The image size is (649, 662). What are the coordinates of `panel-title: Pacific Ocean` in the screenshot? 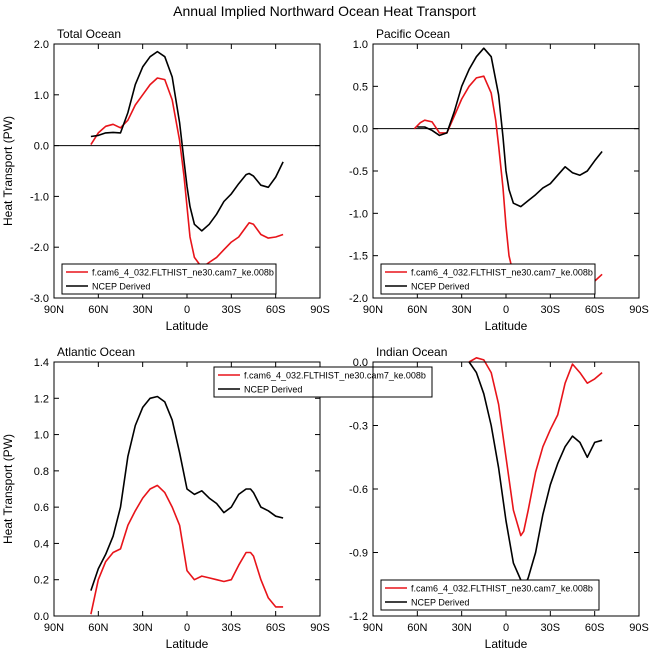 It's located at (413, 34).